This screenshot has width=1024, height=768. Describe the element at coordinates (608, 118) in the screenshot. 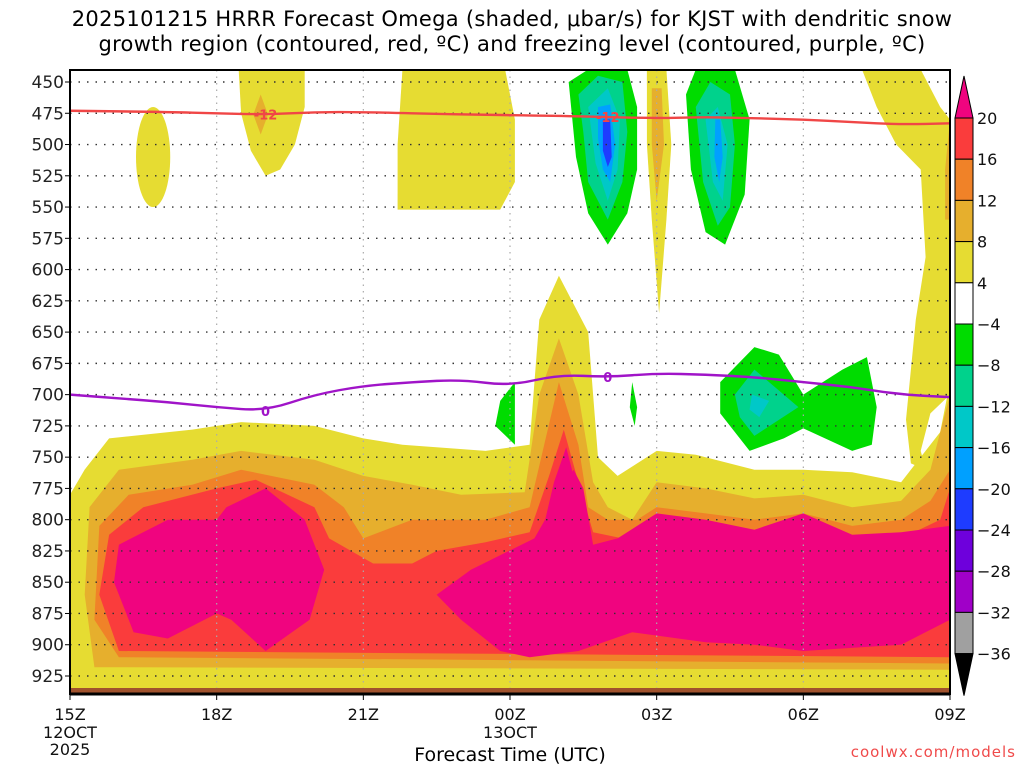

I see `contour-label-dendritic-snow-growth-1: -12` at that location.